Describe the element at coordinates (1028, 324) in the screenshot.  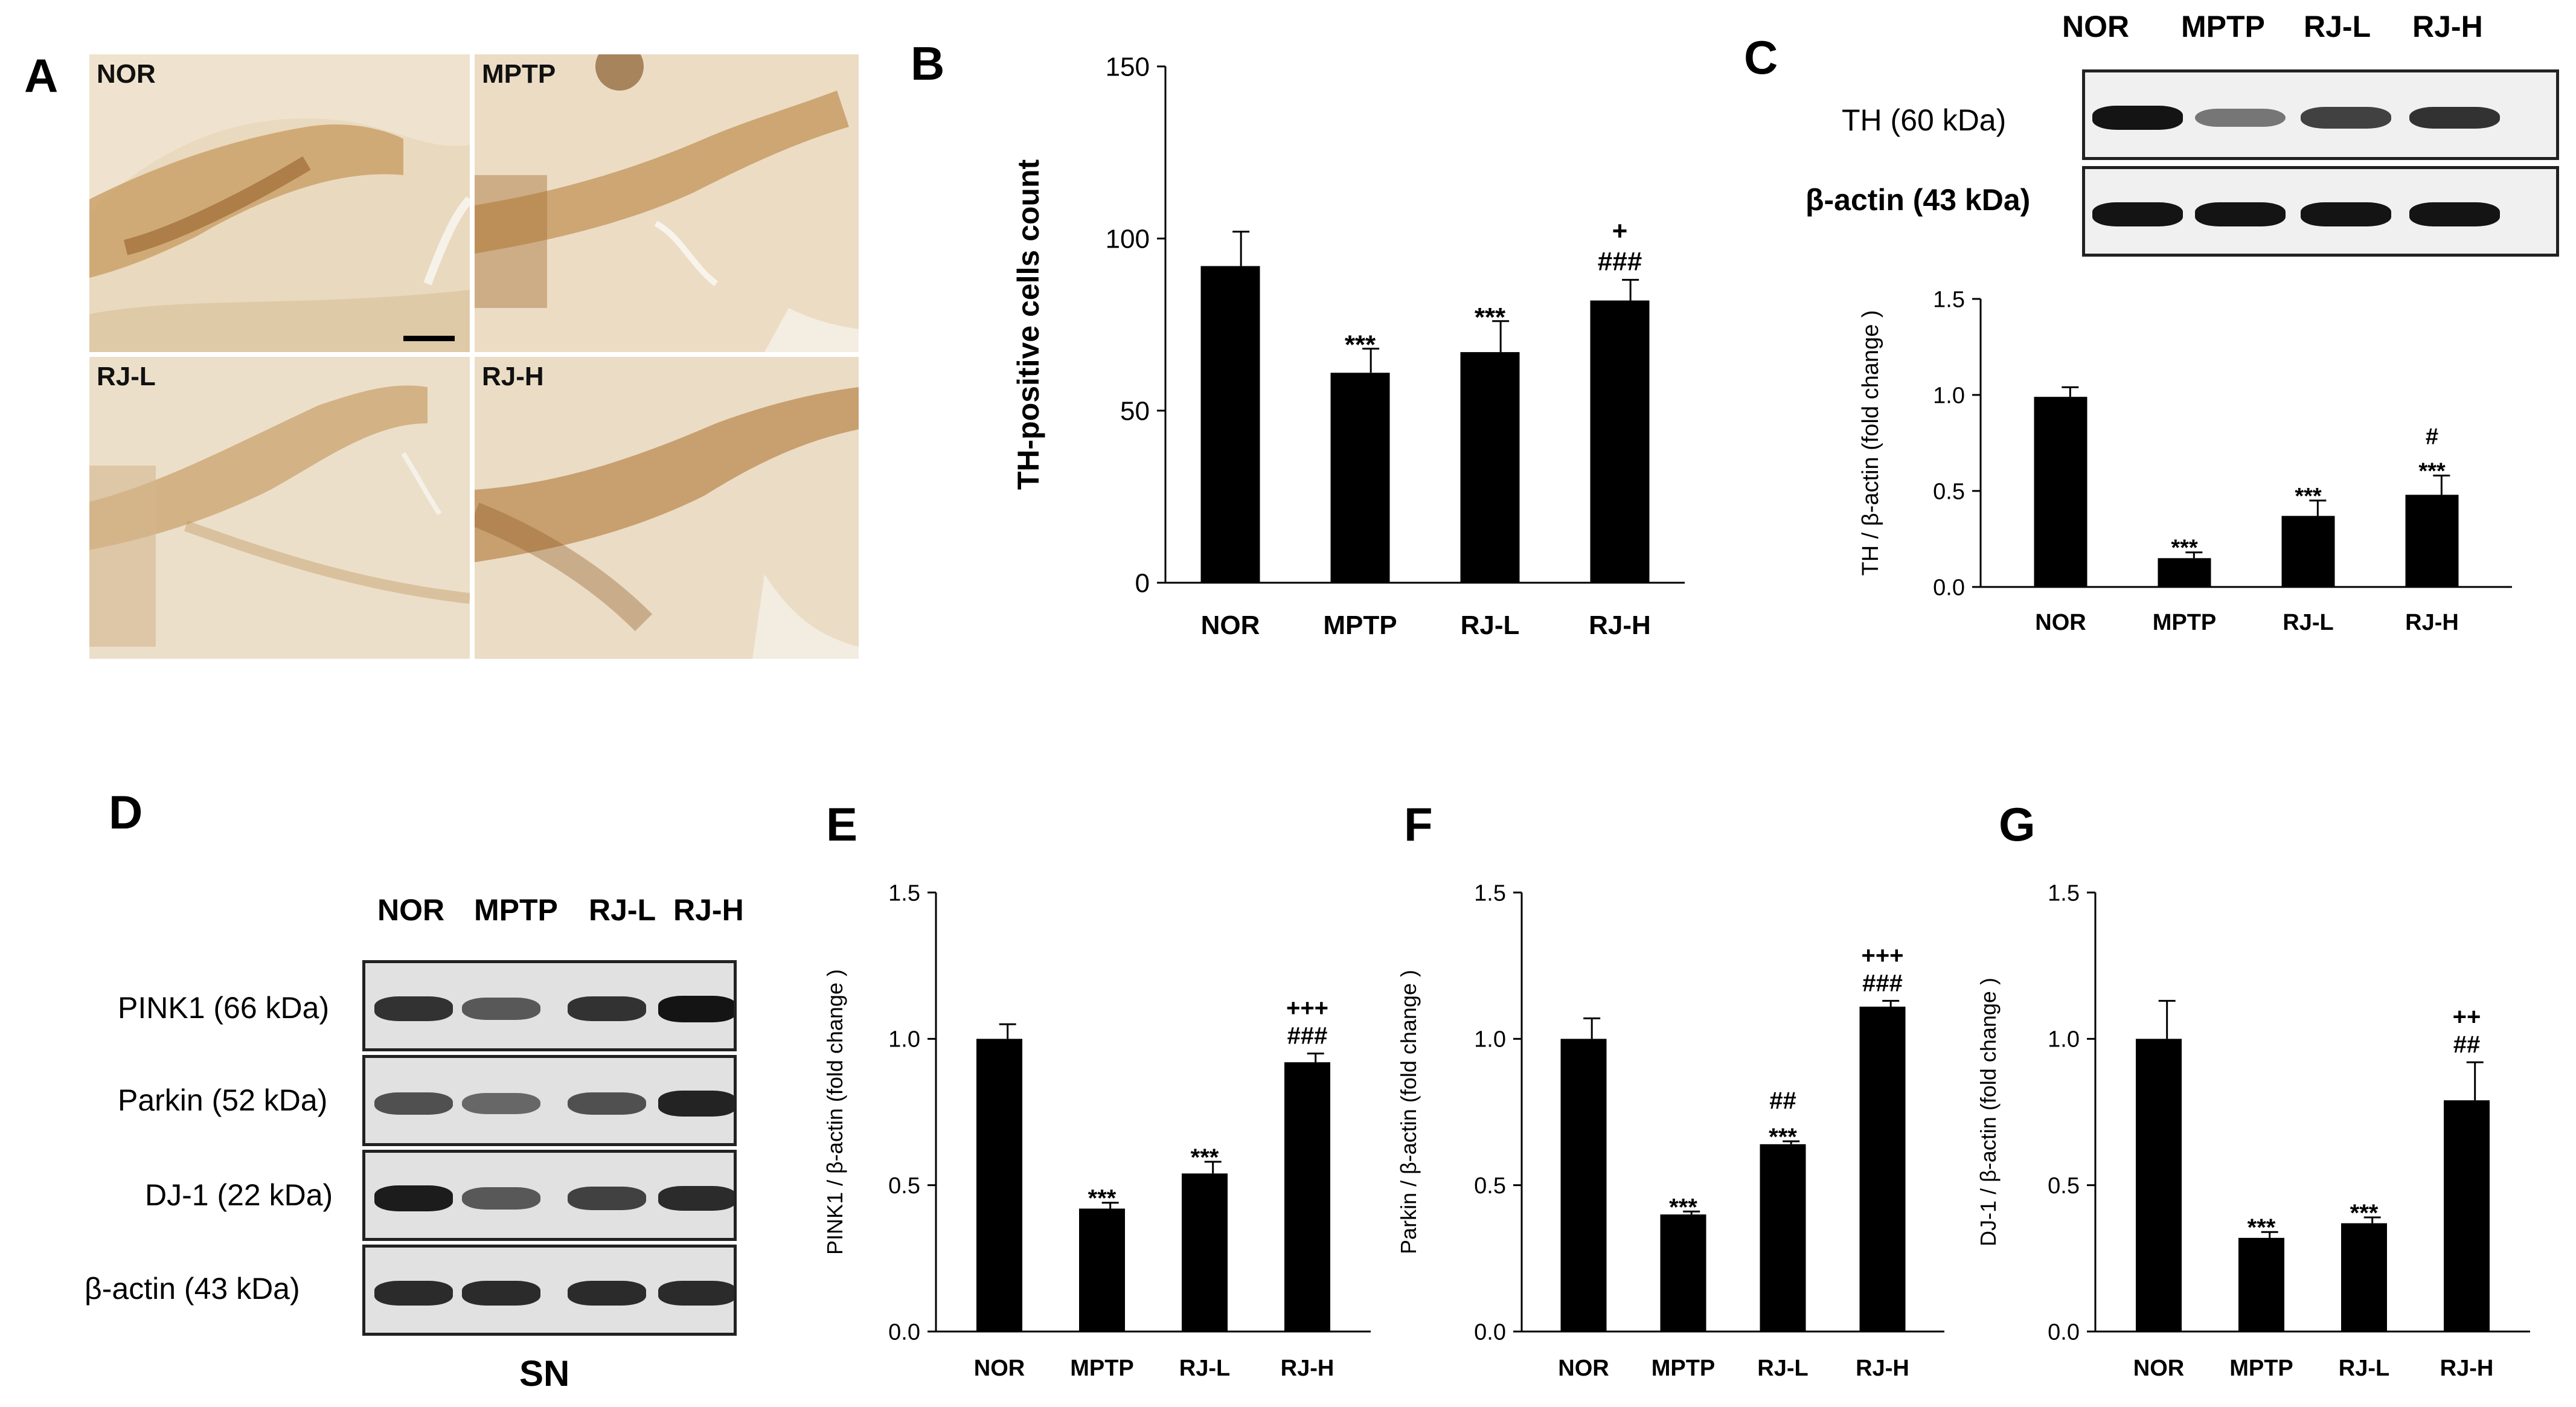
I see `y-axis-label: TH-positive cells count` at that location.